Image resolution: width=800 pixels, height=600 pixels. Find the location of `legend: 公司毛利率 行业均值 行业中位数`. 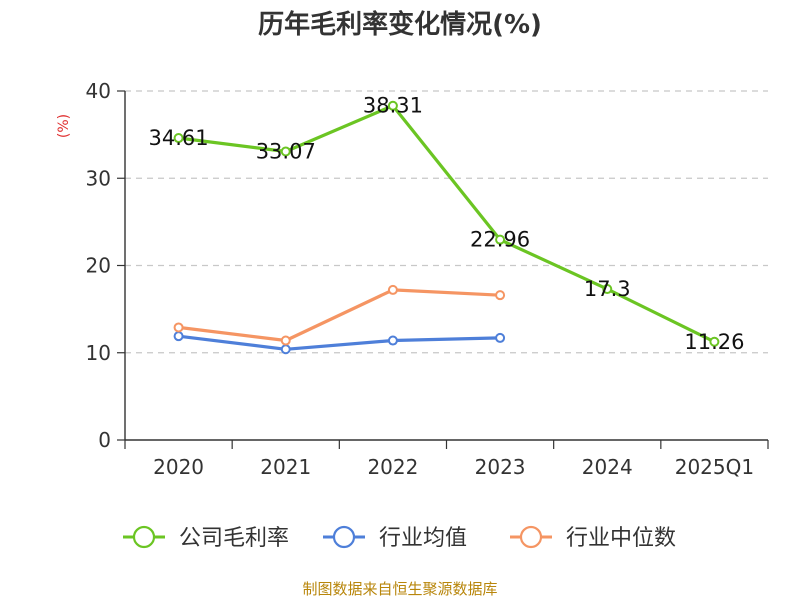

legend: 公司毛利率 行业均值 行业中位数 is located at coordinates (399, 538).